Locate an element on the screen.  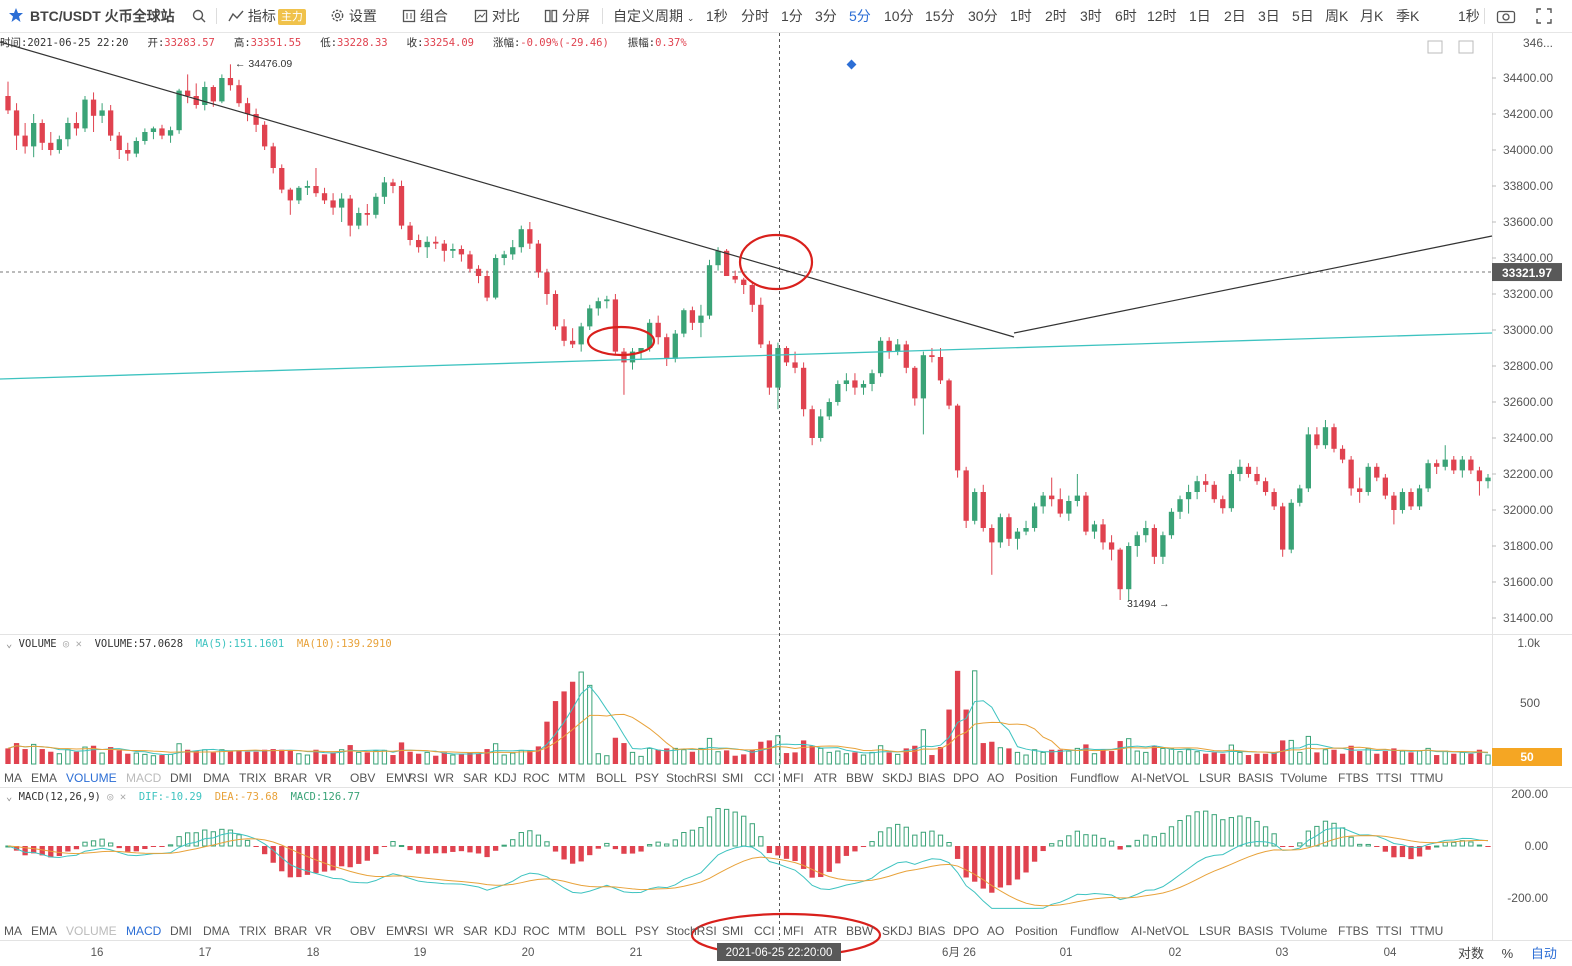
indicator-button: 指标 主力 is located at coordinates (267, 16).